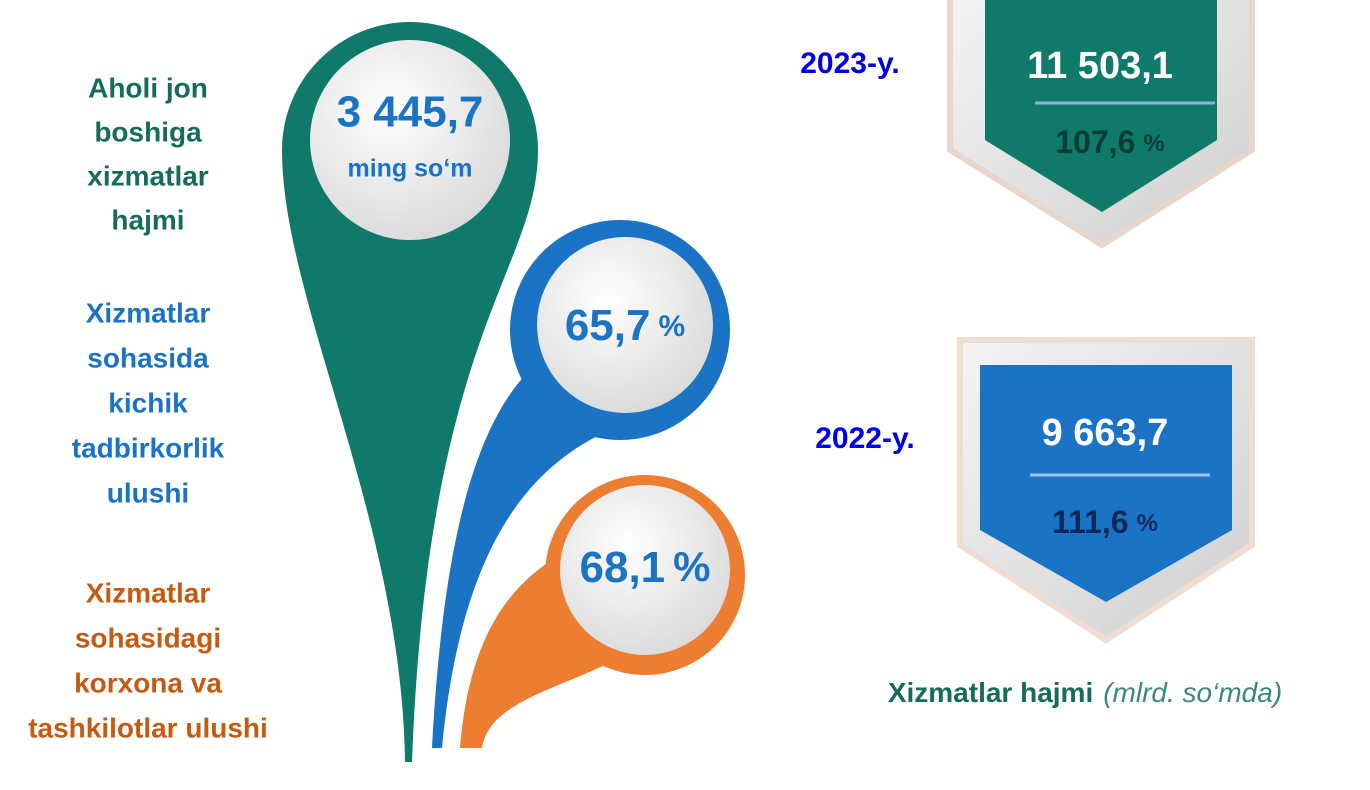  I want to click on shield-2022, so click(1106, 490).